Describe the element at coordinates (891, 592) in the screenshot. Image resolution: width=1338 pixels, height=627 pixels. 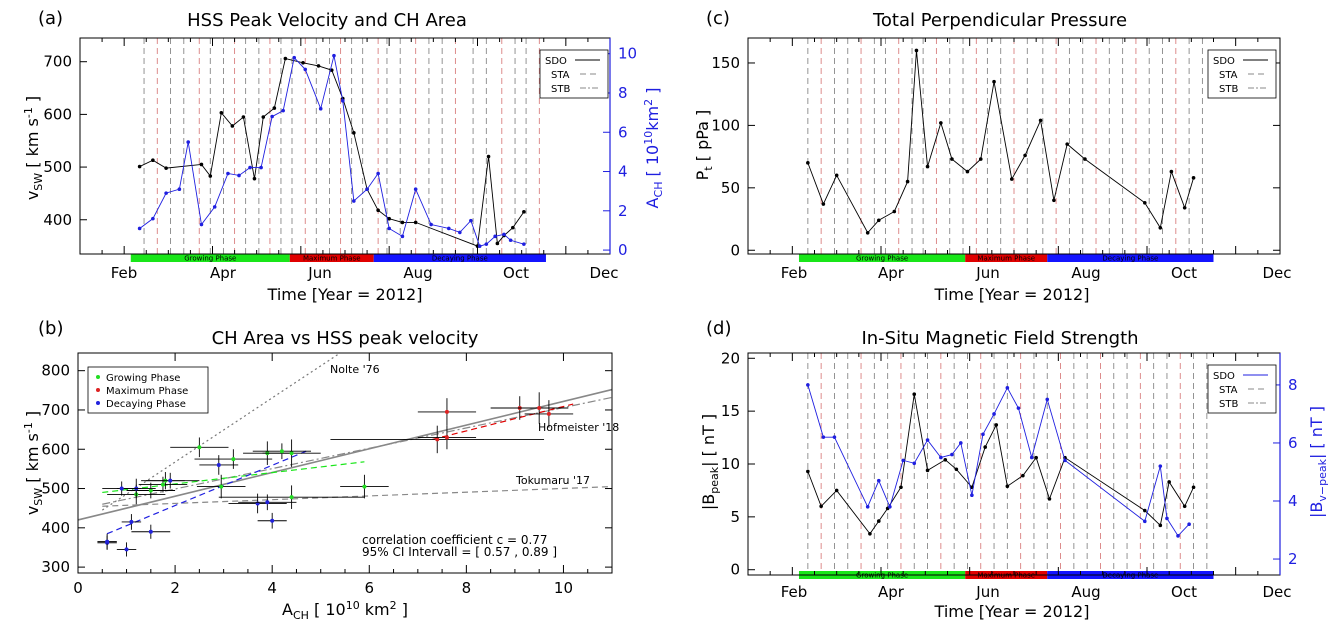
I see `x-tick-label: Apr` at that location.